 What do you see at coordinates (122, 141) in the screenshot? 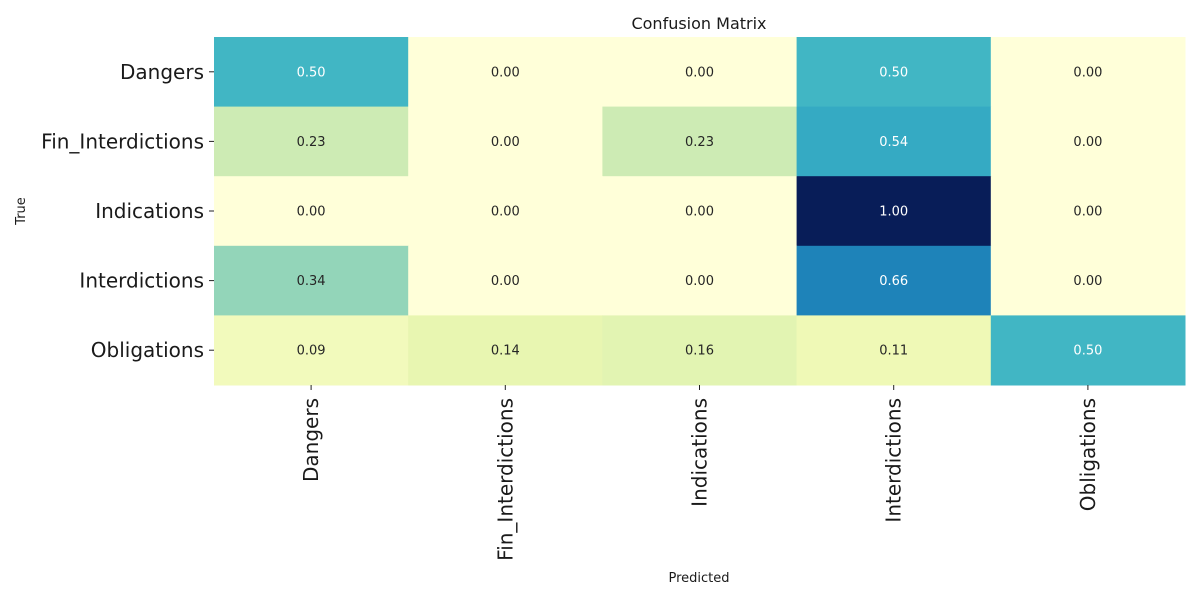
I see `y-tick-label-1: Fin_Interdictions` at bounding box center [122, 141].